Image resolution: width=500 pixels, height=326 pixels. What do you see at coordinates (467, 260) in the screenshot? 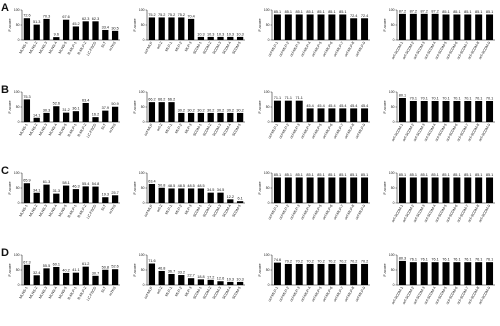
I see `value-label: 76.1` at bounding box center [467, 260].